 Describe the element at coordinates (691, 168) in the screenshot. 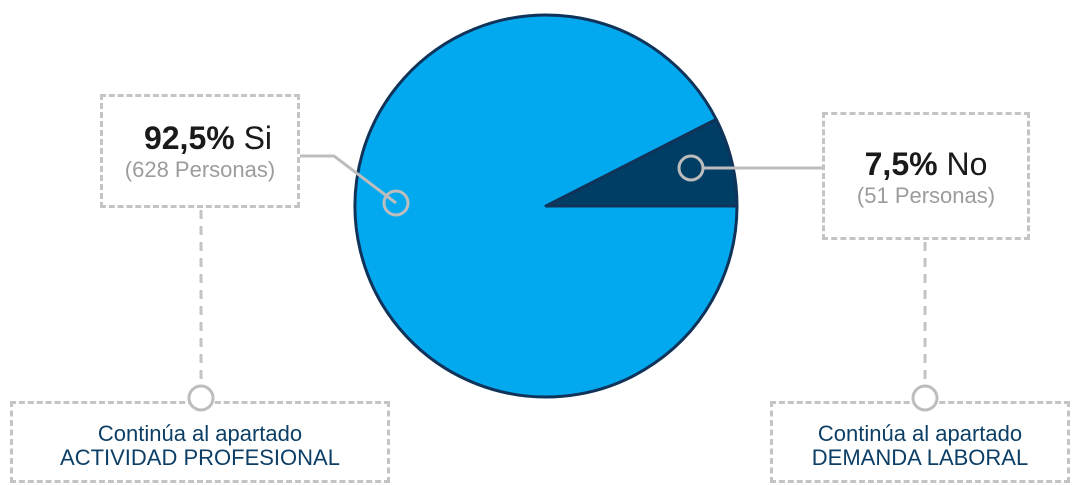

I see `marker-no` at that location.